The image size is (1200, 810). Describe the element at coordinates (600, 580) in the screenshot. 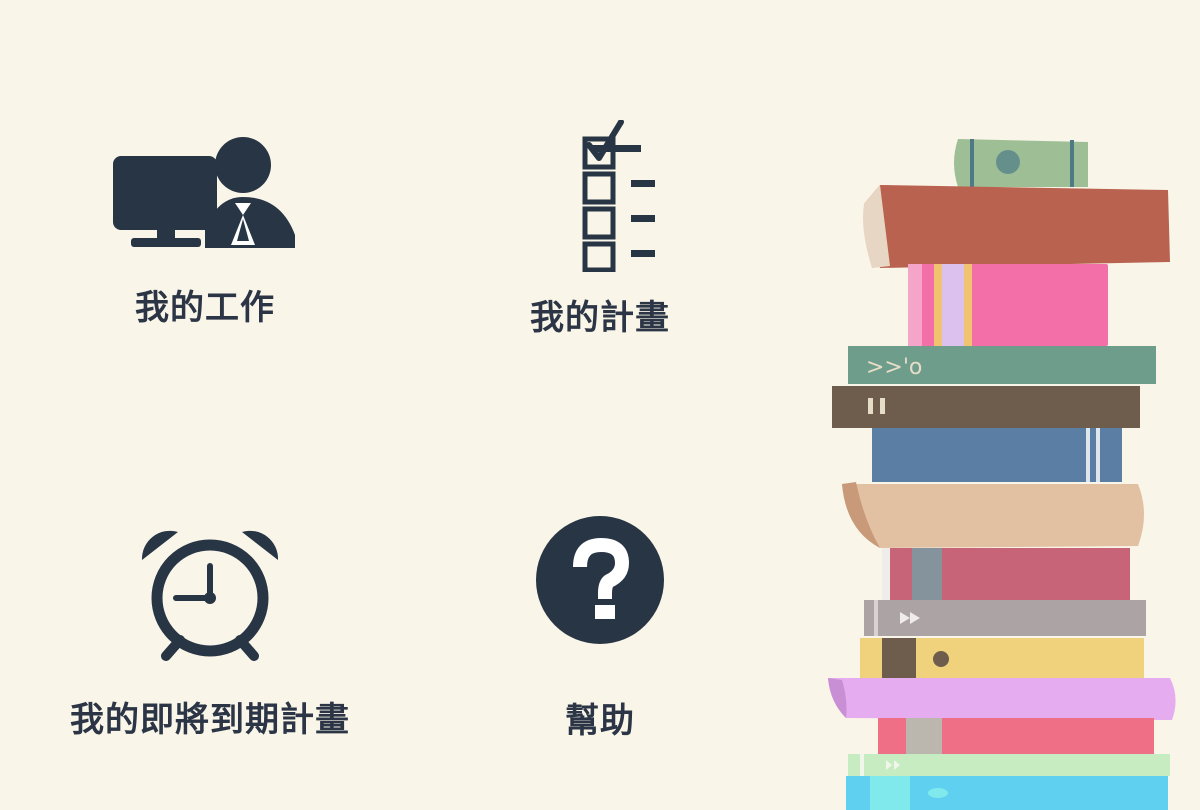

I see `question-mark-icon` at that location.